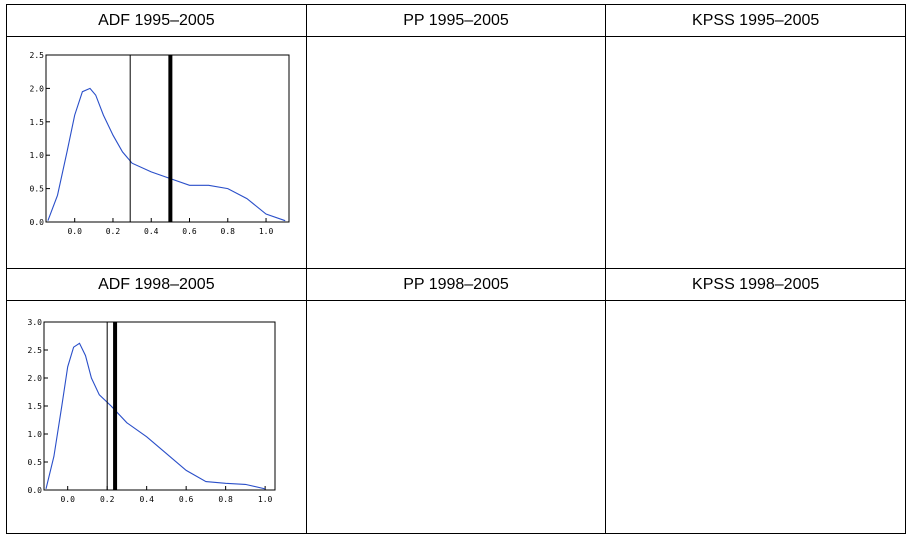 The image size is (913, 535). What do you see at coordinates (156, 284) in the screenshot?
I see `panel-title-adf-1998: ADF 1998–2005` at bounding box center [156, 284].